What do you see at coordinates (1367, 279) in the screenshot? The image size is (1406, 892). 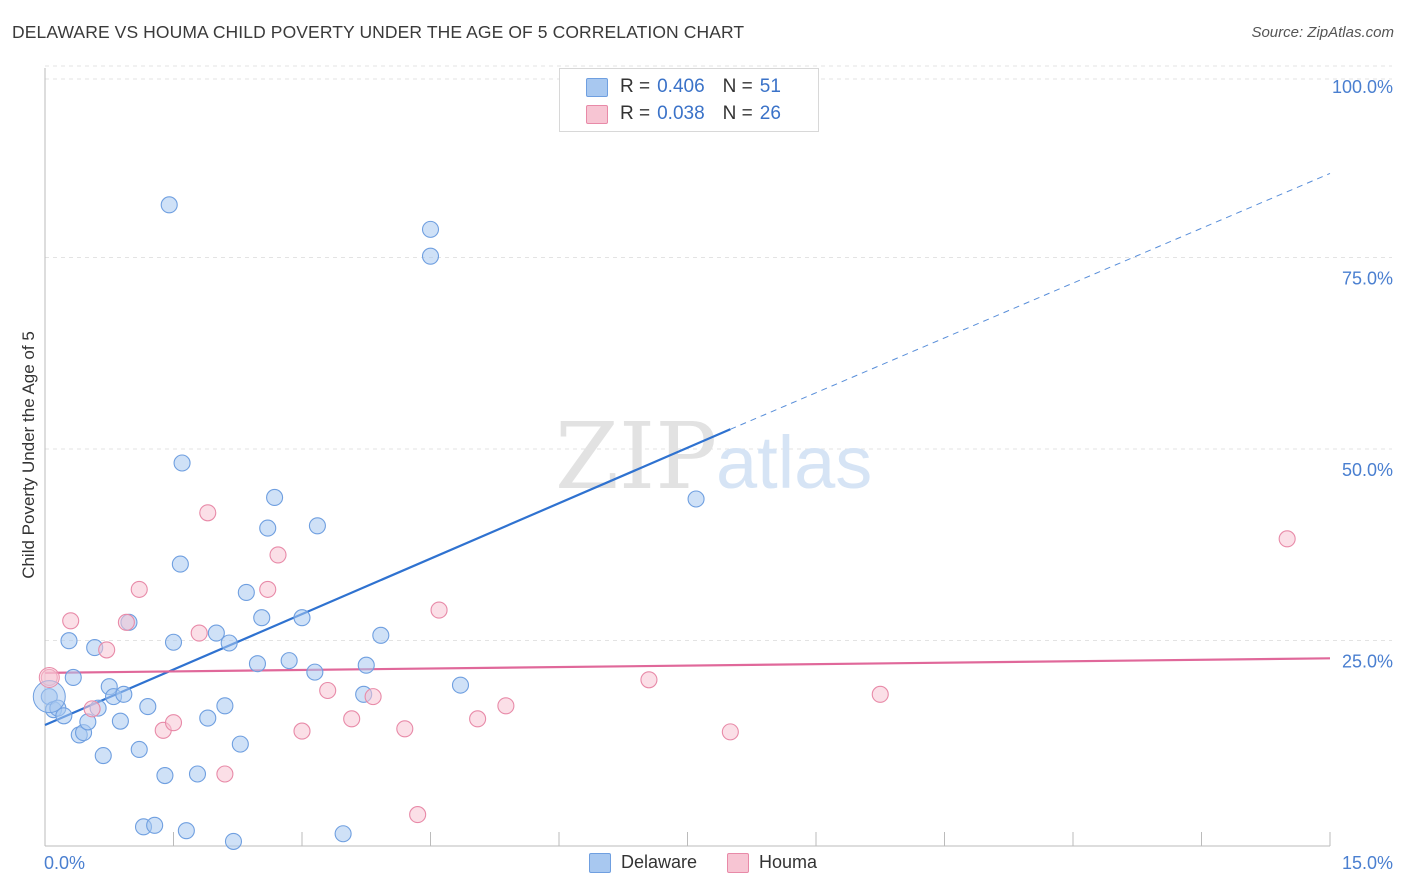 I see `y-tick-label: 75.0%` at bounding box center [1367, 279].